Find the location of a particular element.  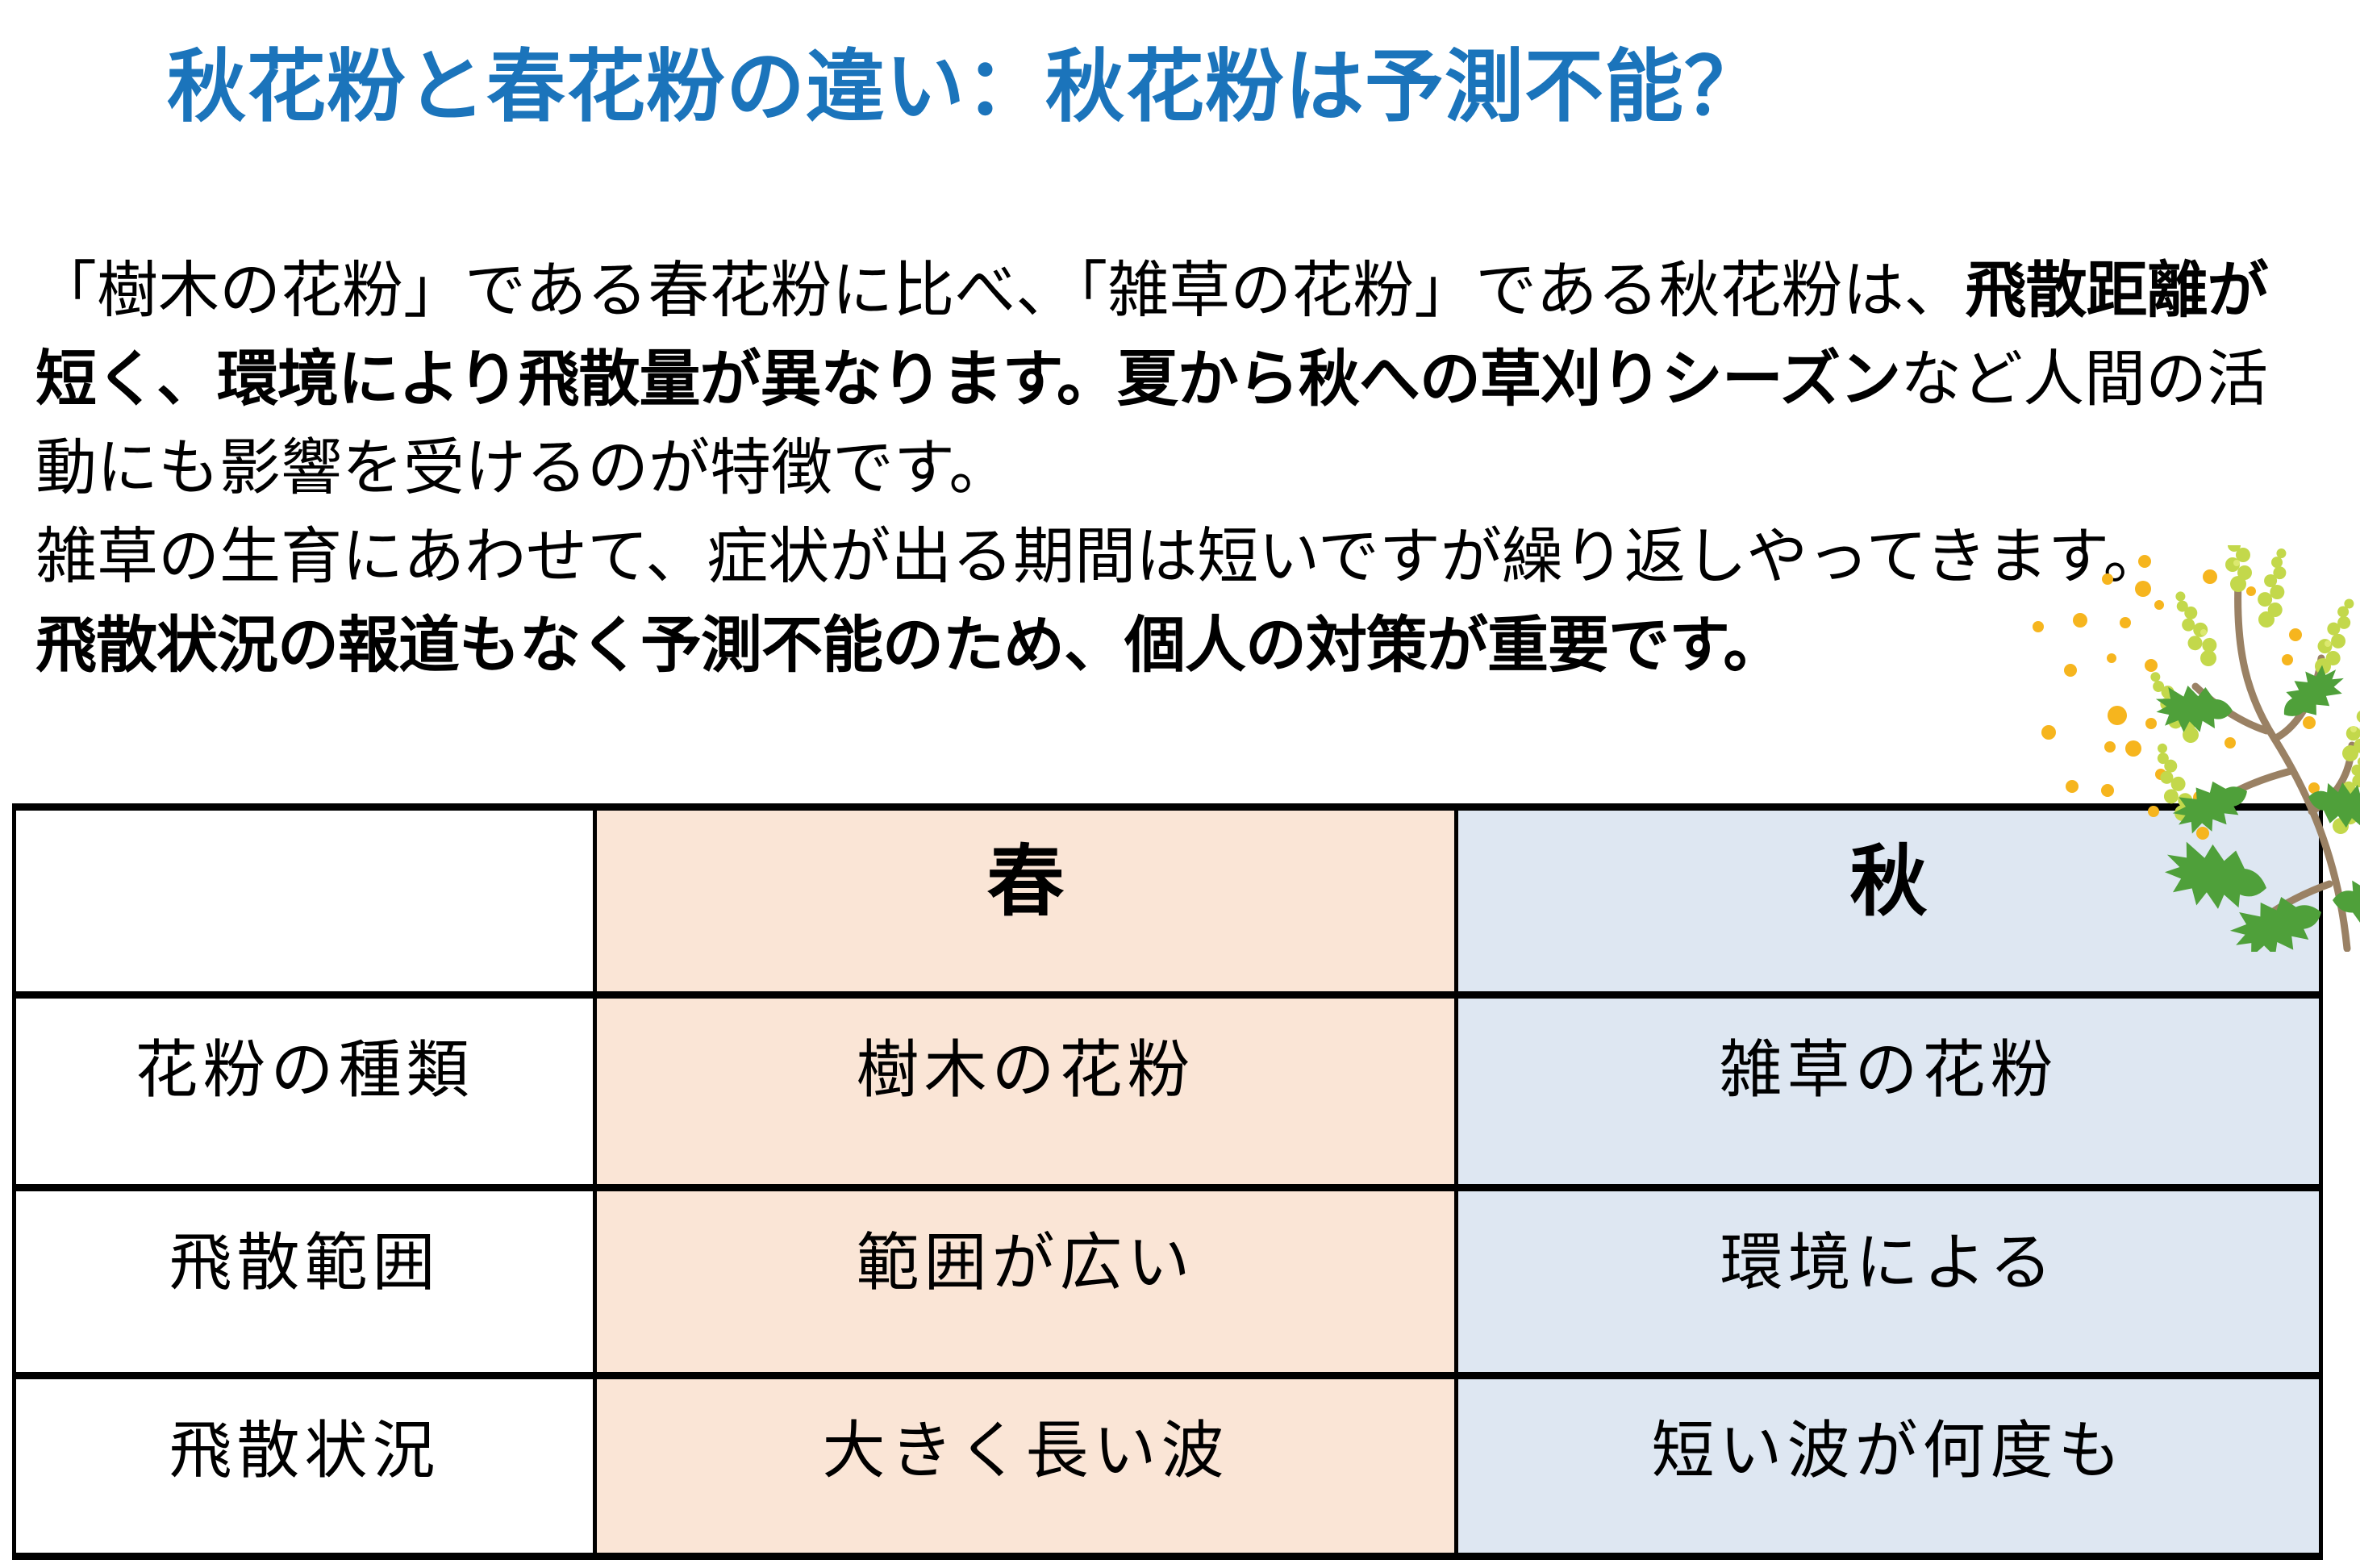

body-line-3-regular: 動にも影響を受けるのが特徴です。 is located at coordinates (523, 468).